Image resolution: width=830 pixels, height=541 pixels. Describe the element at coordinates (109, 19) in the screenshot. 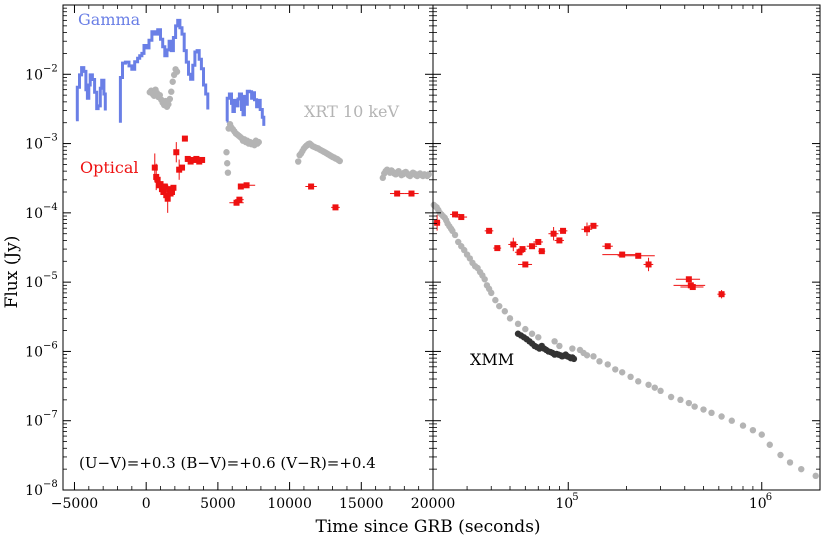

I see `gamma-label: Gamma` at that location.